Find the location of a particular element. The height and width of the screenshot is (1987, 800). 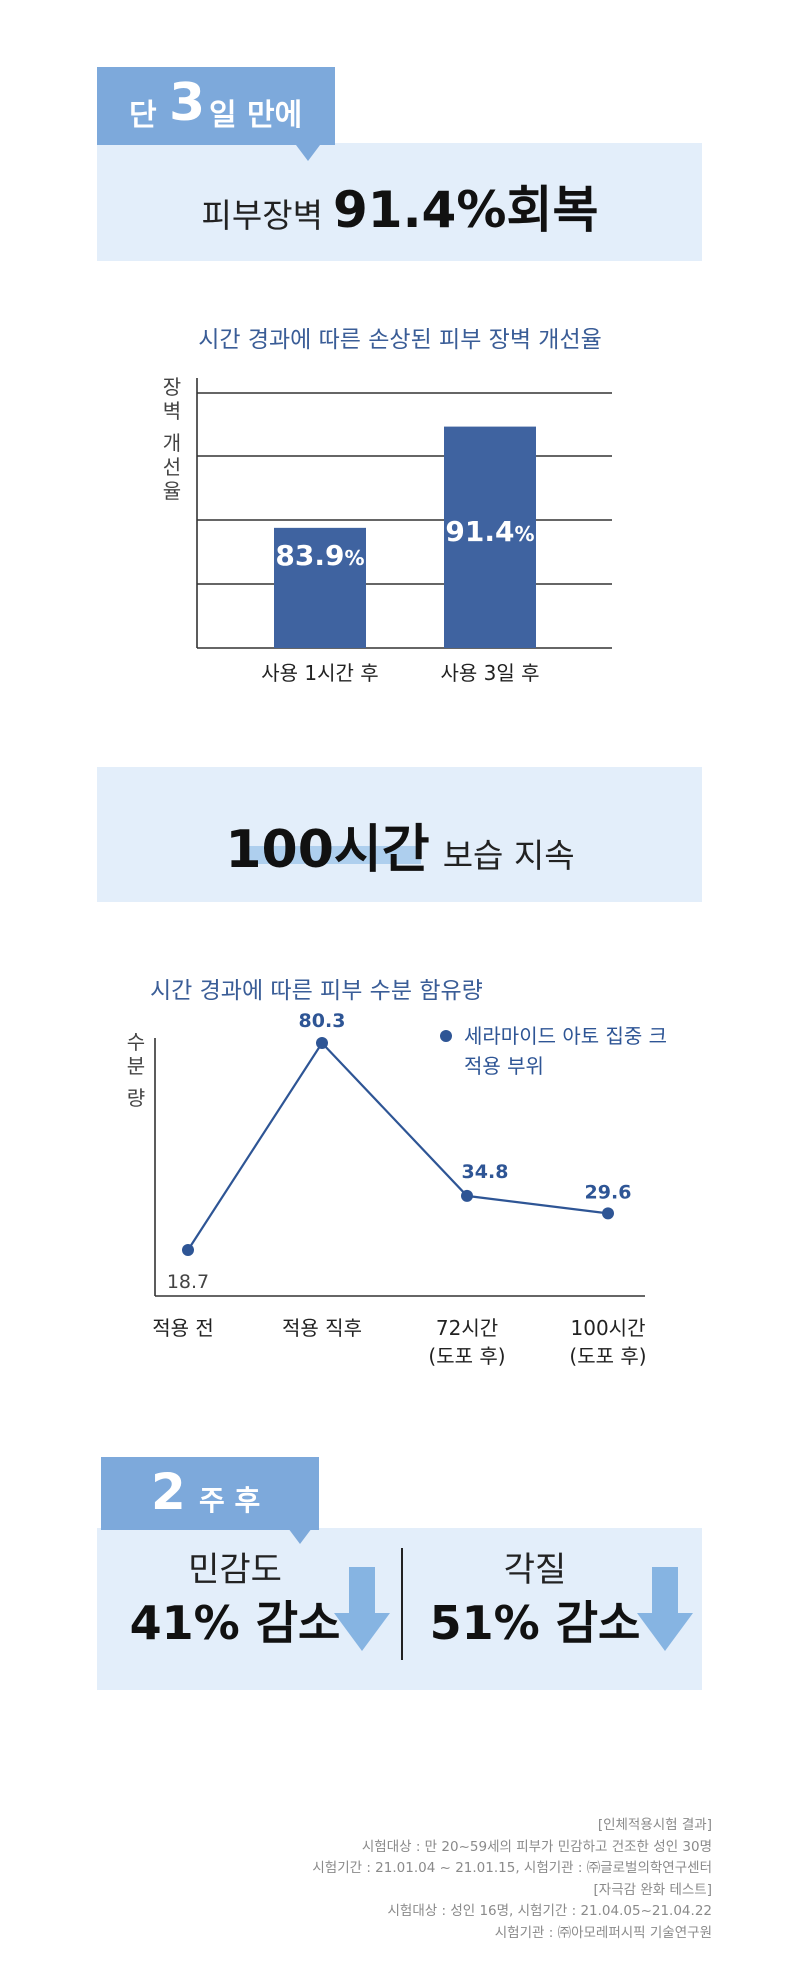

sensitivity-label: 민감도 is located at coordinates (235, 1570).